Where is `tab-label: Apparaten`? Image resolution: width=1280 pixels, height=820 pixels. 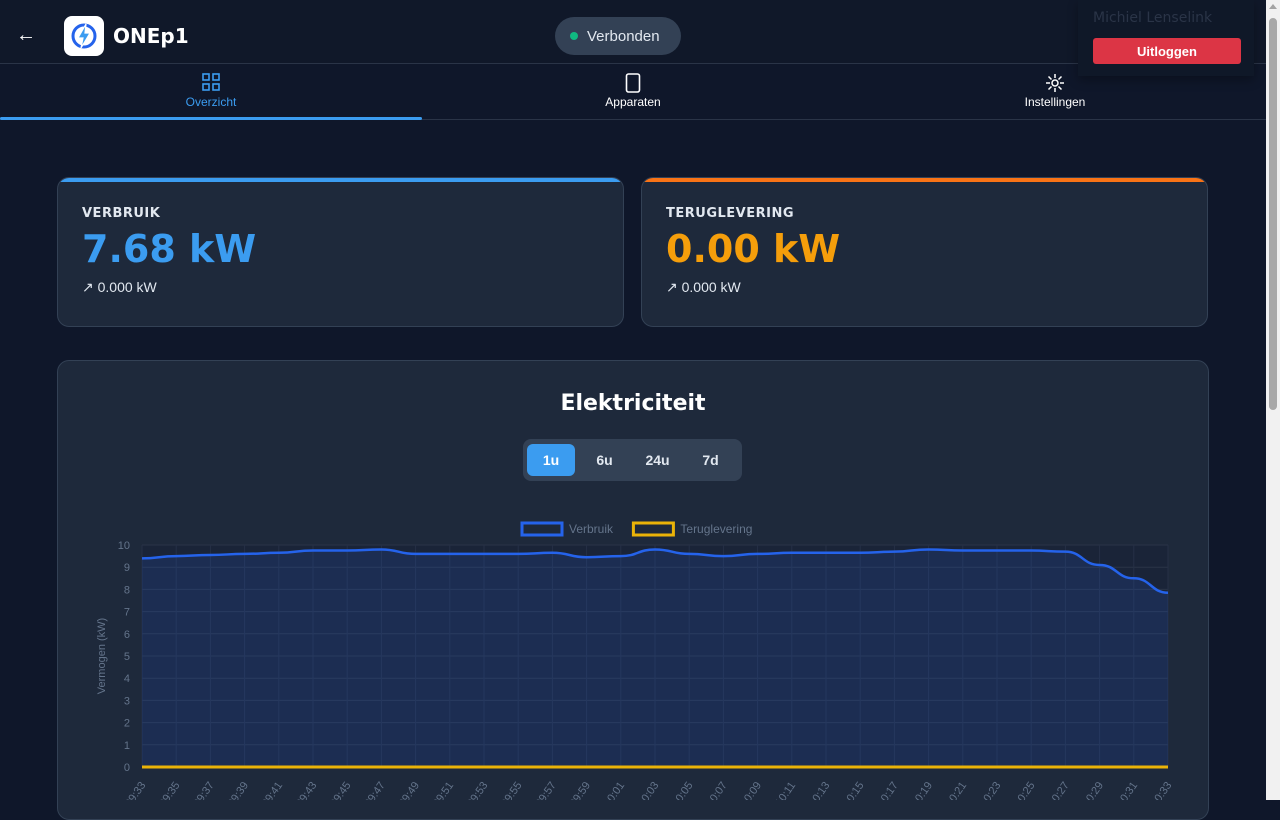
tab-label: Apparaten is located at coordinates (633, 102).